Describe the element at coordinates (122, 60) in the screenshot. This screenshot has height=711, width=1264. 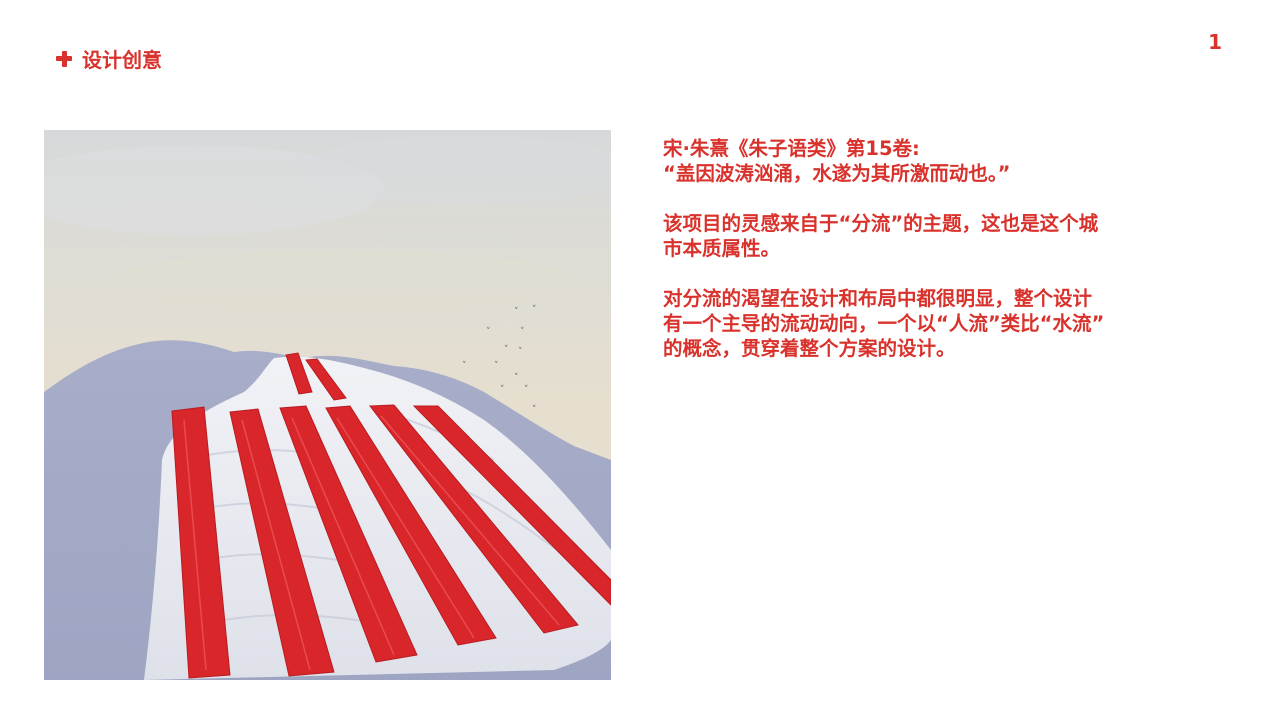
I see `section-title: 设计创意` at that location.